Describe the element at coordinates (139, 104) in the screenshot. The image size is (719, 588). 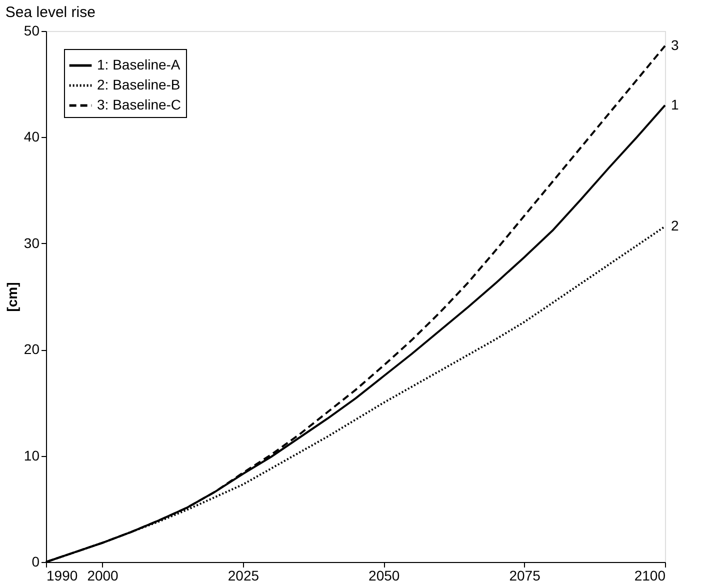
I see `legend-label: 3: Baseline-C` at that location.